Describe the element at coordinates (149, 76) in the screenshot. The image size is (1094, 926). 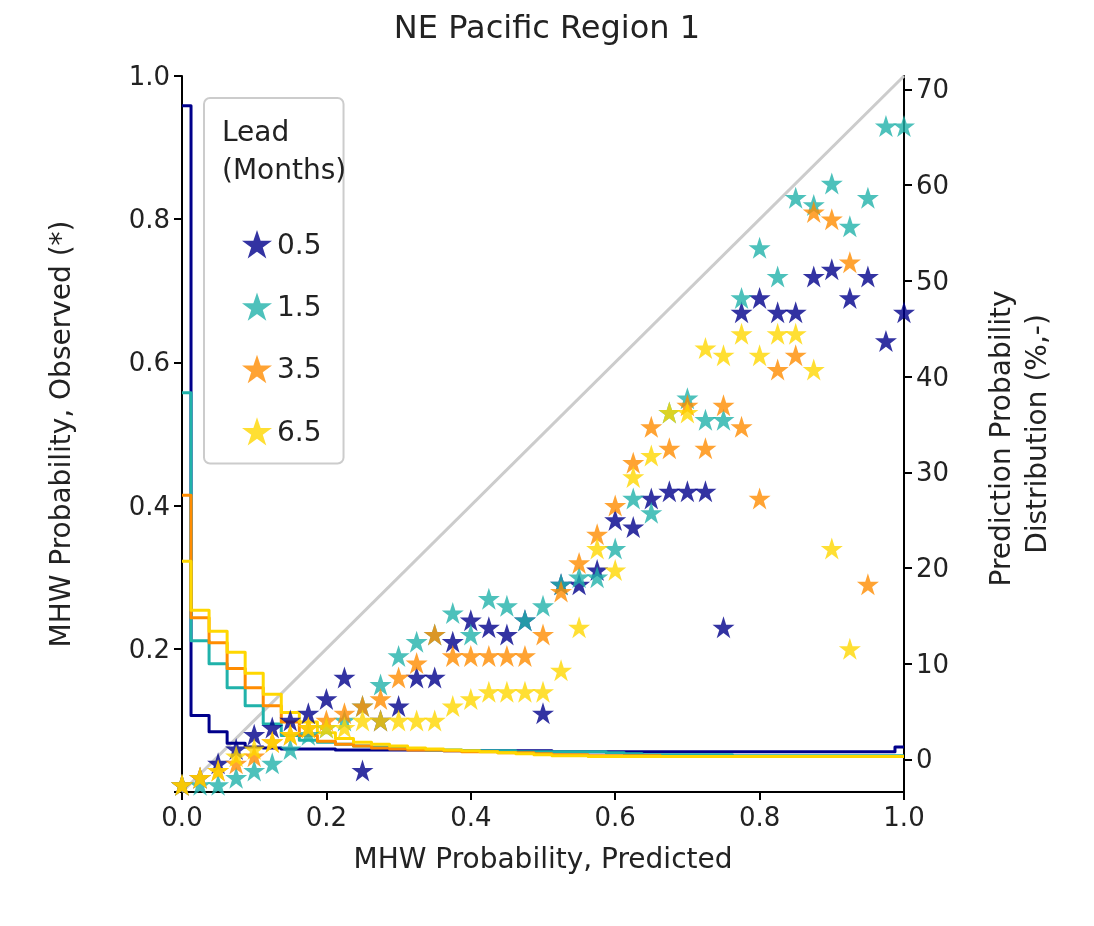
I see `y-tick-label: 1.0` at that location.